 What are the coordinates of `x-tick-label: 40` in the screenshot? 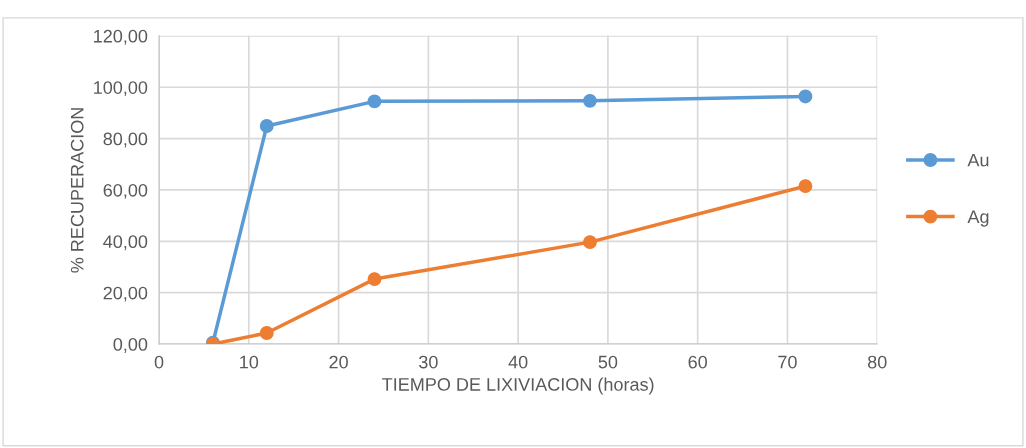 It's located at (518, 362).